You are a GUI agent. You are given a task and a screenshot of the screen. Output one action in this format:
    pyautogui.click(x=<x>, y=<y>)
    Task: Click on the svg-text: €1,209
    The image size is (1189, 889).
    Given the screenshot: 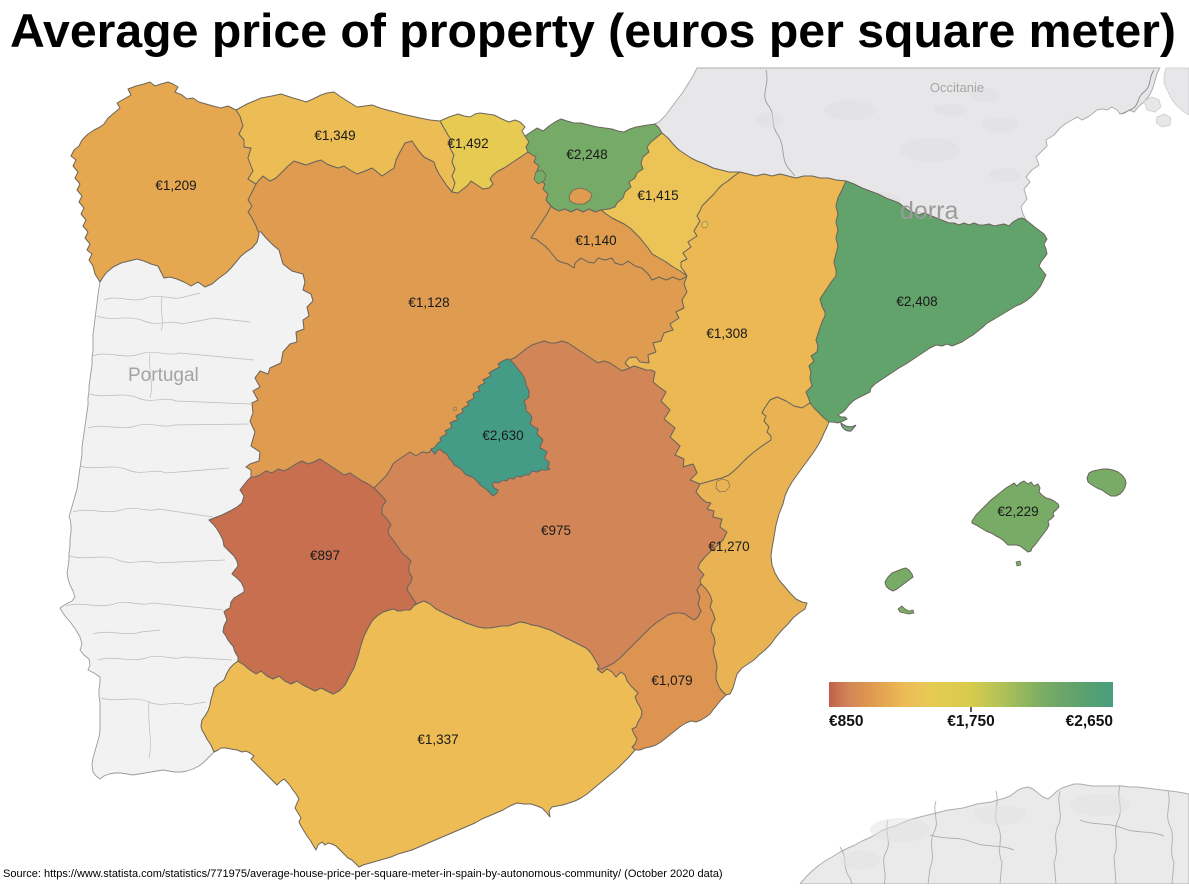 What is the action you would take?
    pyautogui.click(x=175, y=185)
    